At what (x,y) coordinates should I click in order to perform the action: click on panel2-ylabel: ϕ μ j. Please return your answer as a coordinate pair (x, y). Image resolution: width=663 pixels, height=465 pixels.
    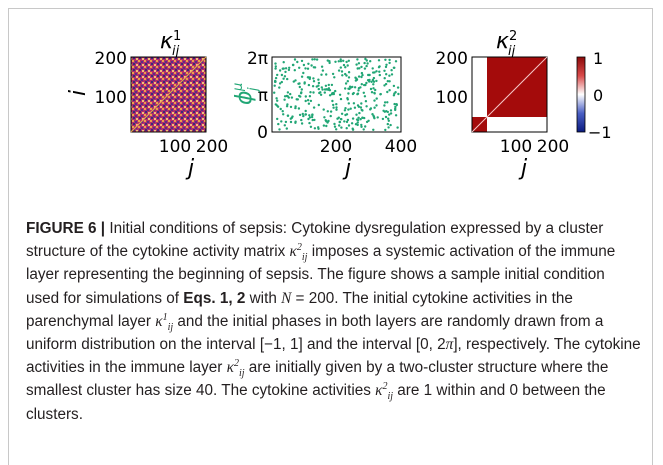
    Looking at the image, I should click on (246, 94).